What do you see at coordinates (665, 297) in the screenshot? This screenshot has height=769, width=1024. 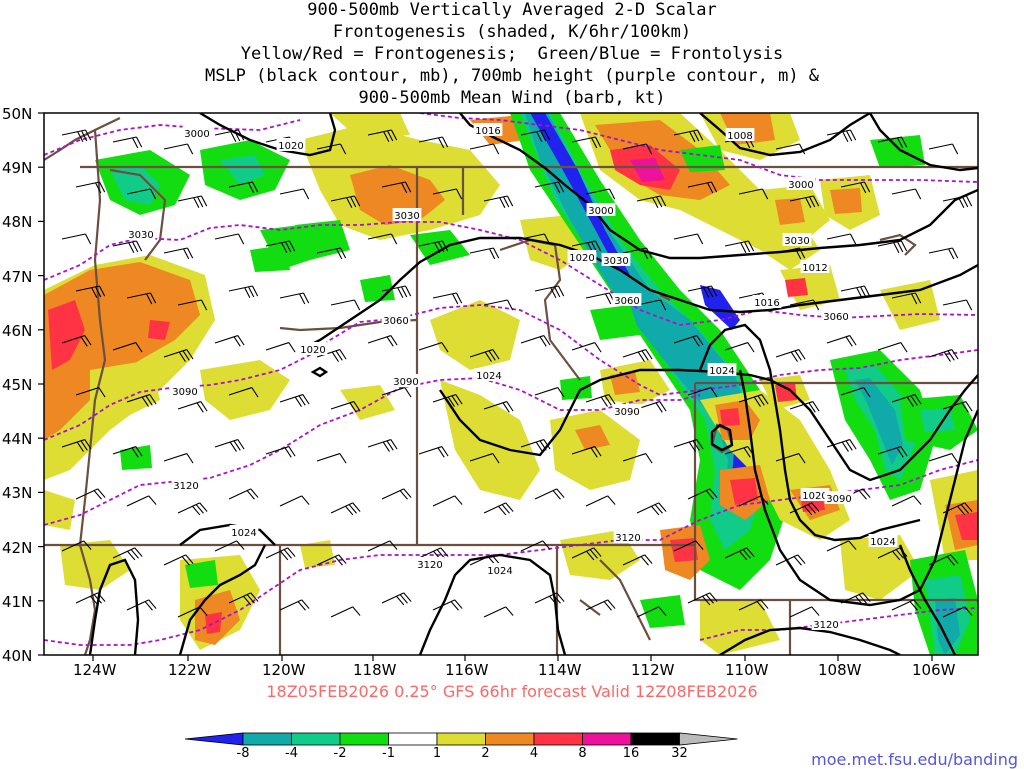 I see `state-border` at bounding box center [665, 297].